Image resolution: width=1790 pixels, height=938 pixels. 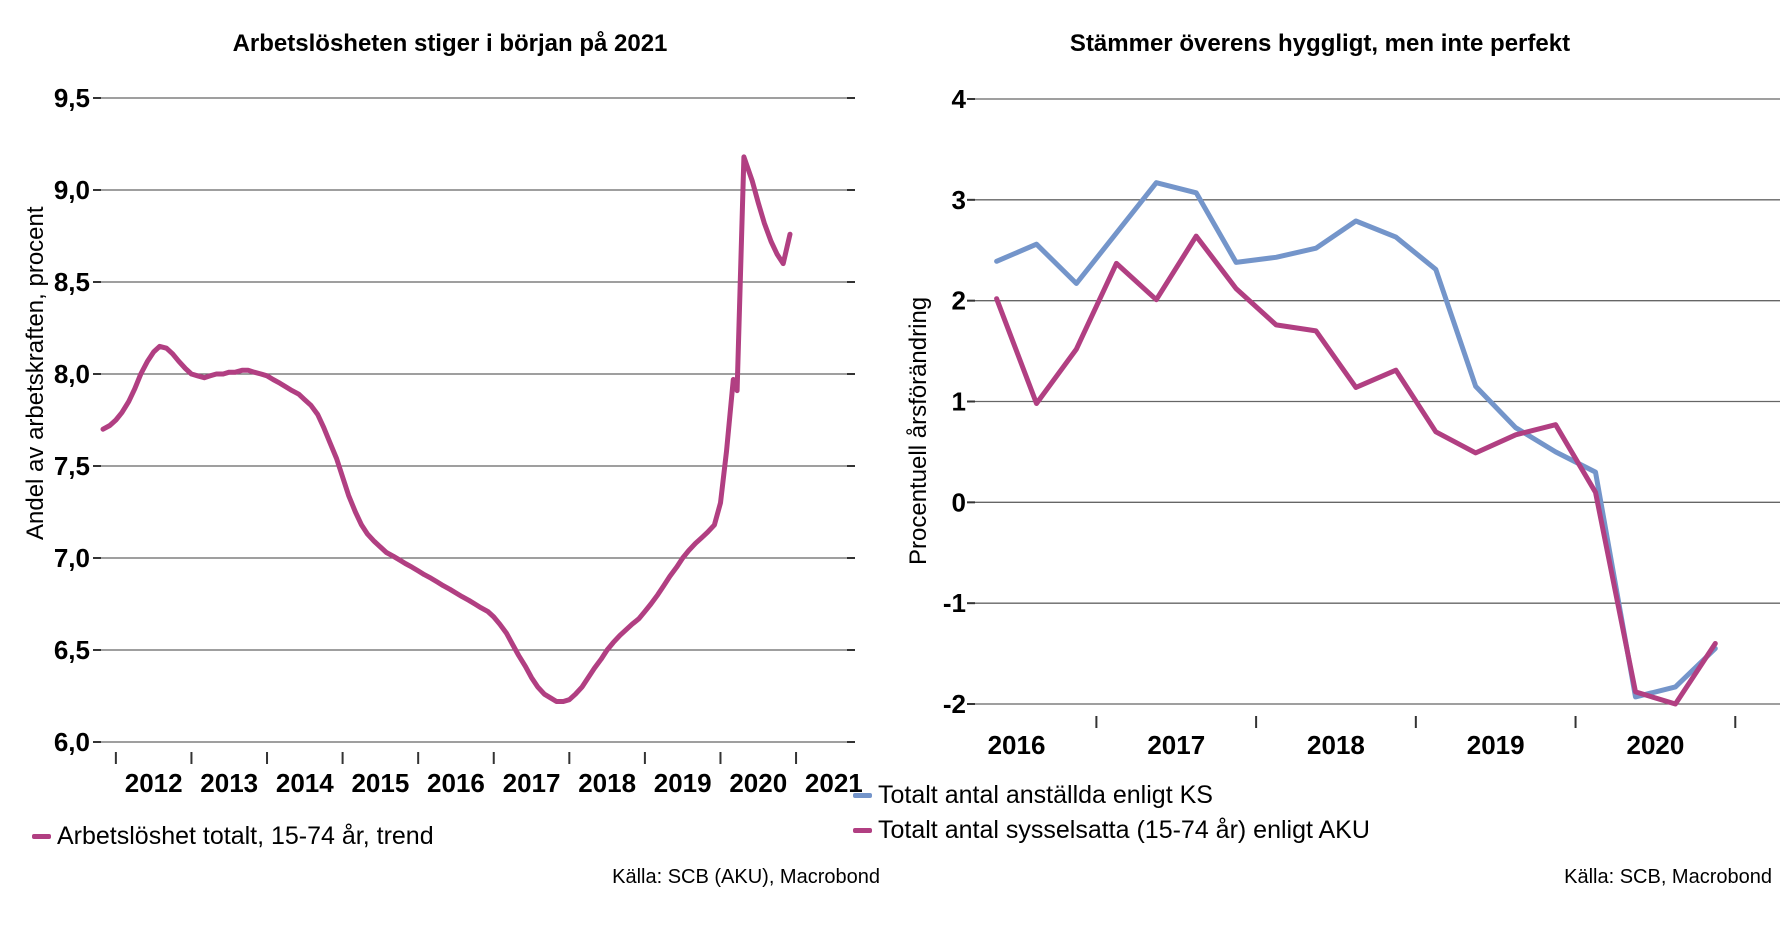 I want to click on svg-text: 2014, so click(x=305, y=783).